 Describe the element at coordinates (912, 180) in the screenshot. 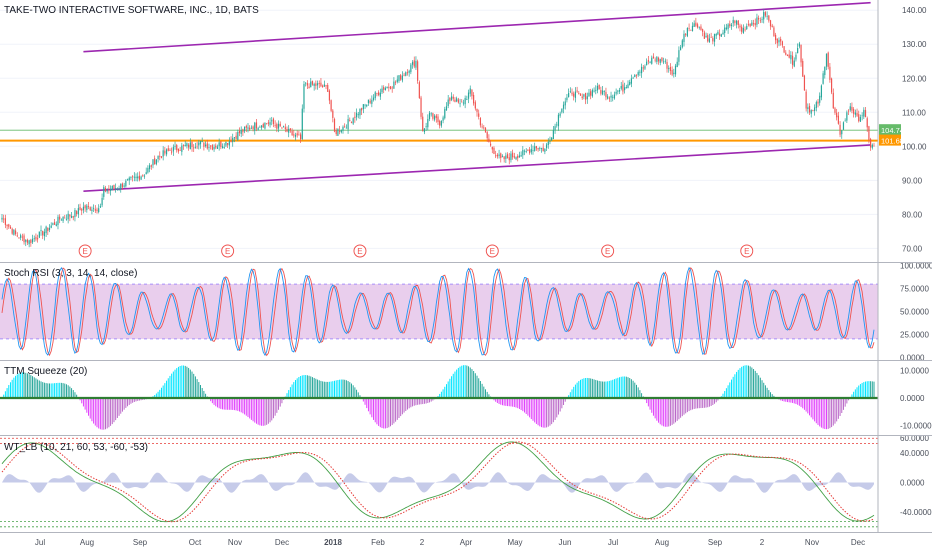

I see `price-axis-tick: 90.00` at that location.